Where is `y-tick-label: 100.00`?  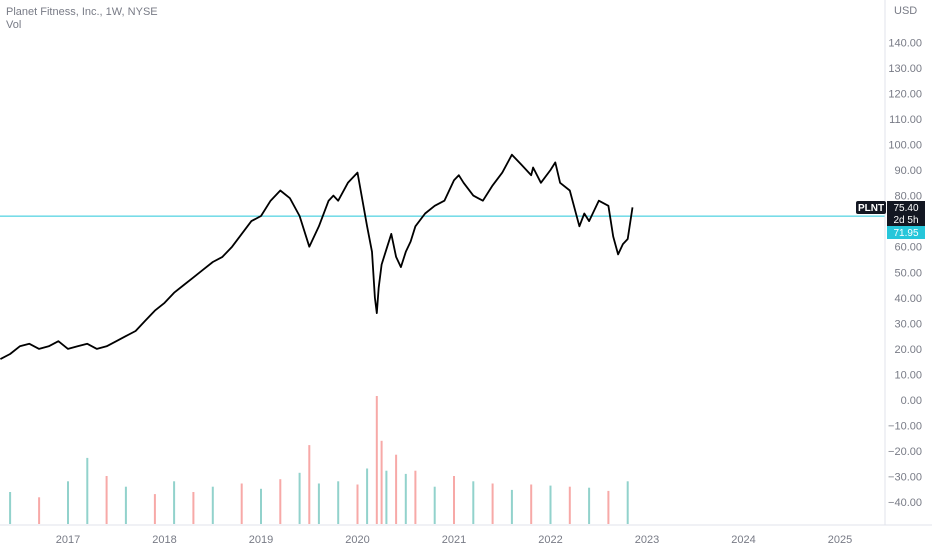
y-tick-label: 100.00 is located at coordinates (905, 146).